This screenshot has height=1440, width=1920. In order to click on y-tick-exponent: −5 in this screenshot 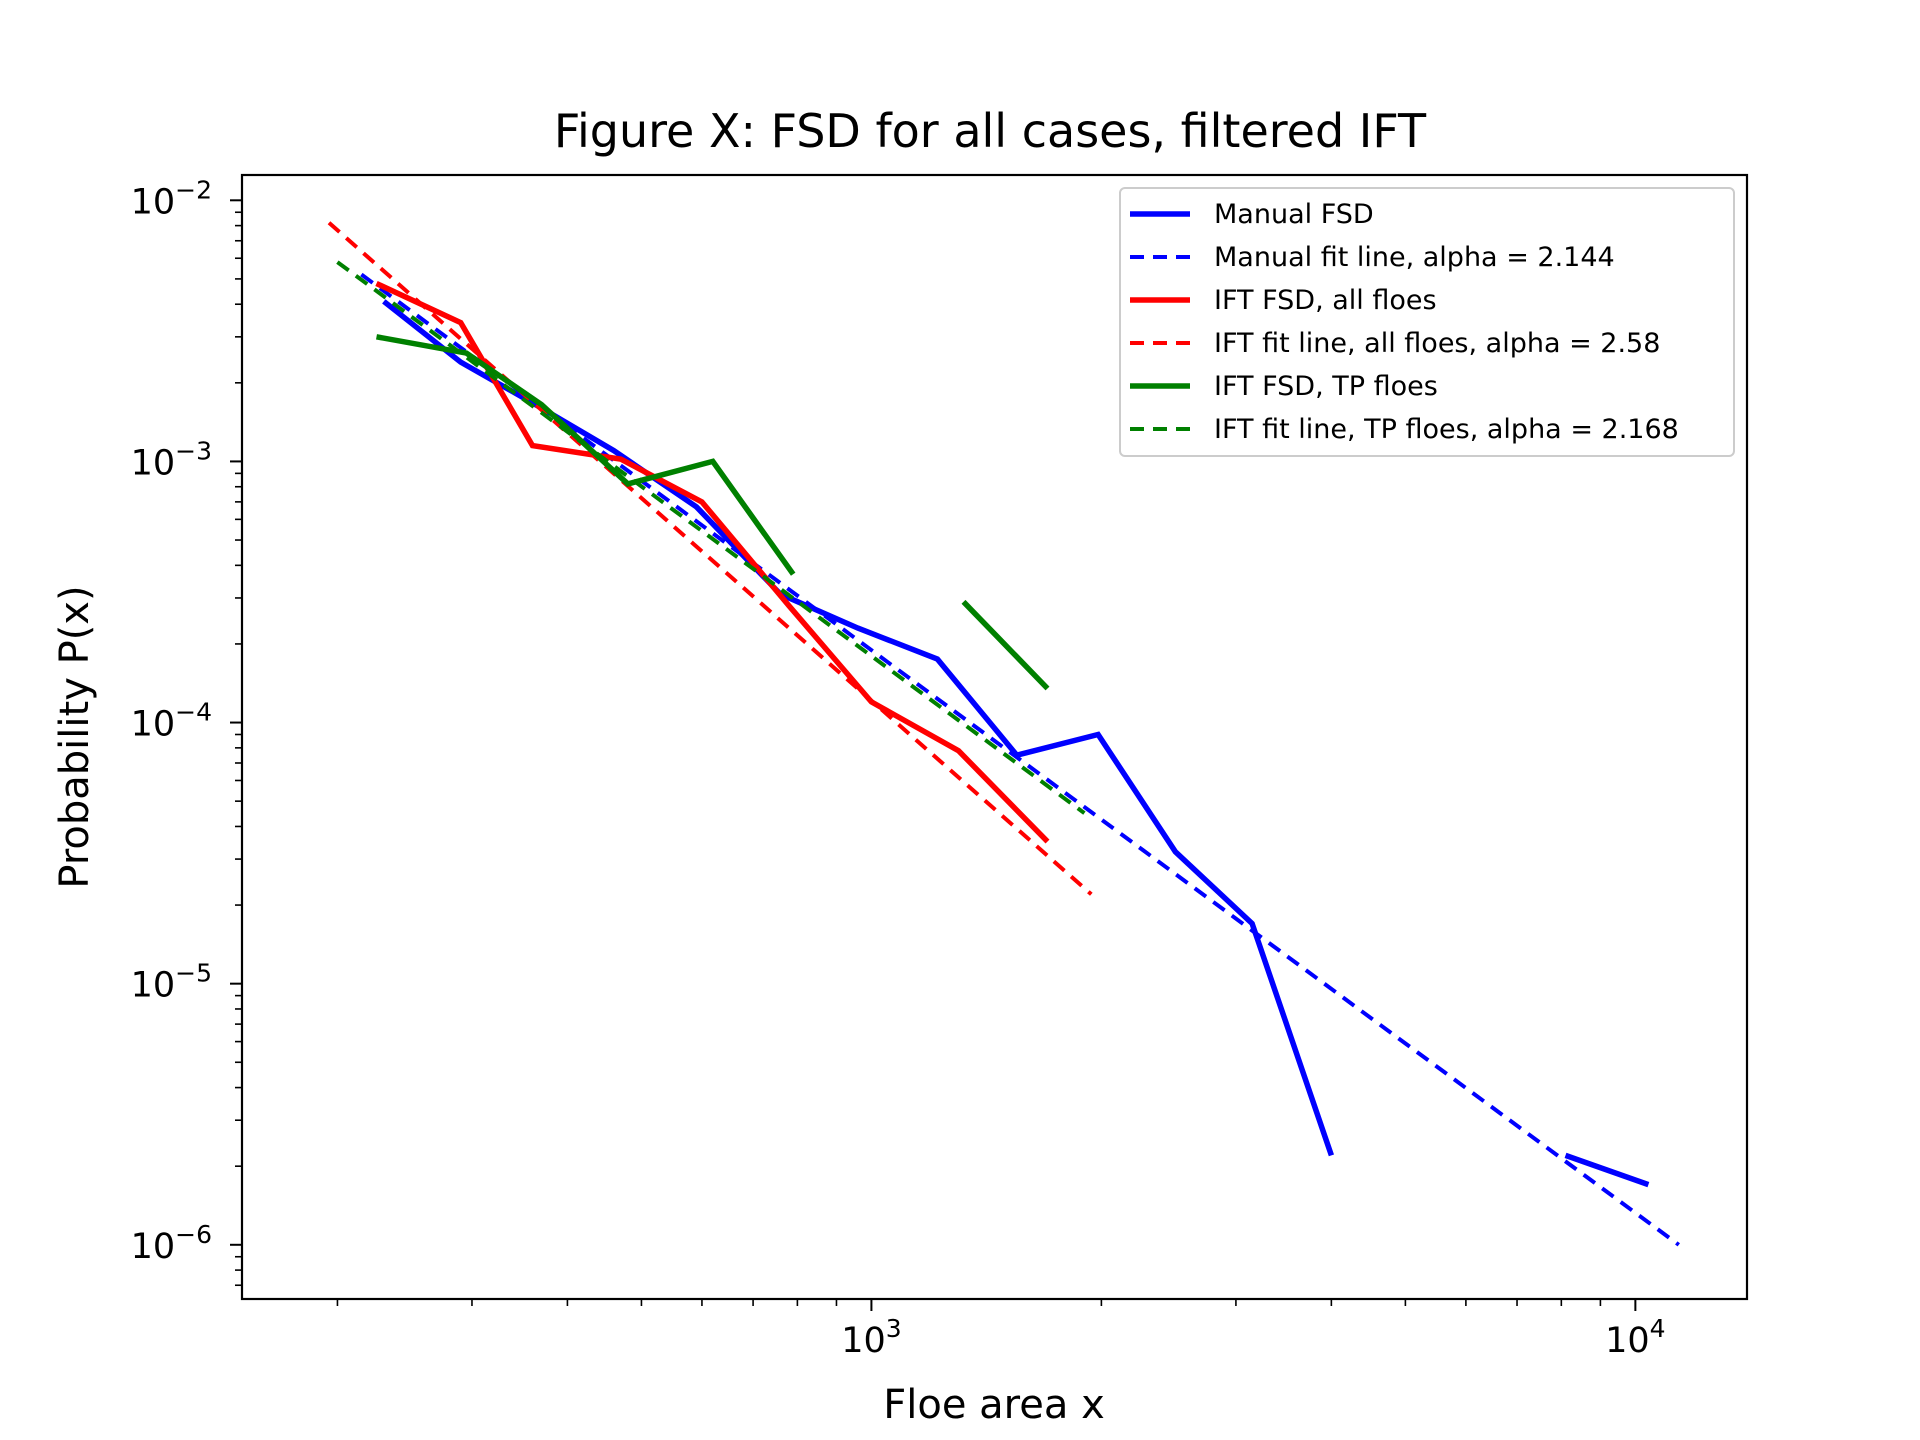, I will do `click(193, 973)`.